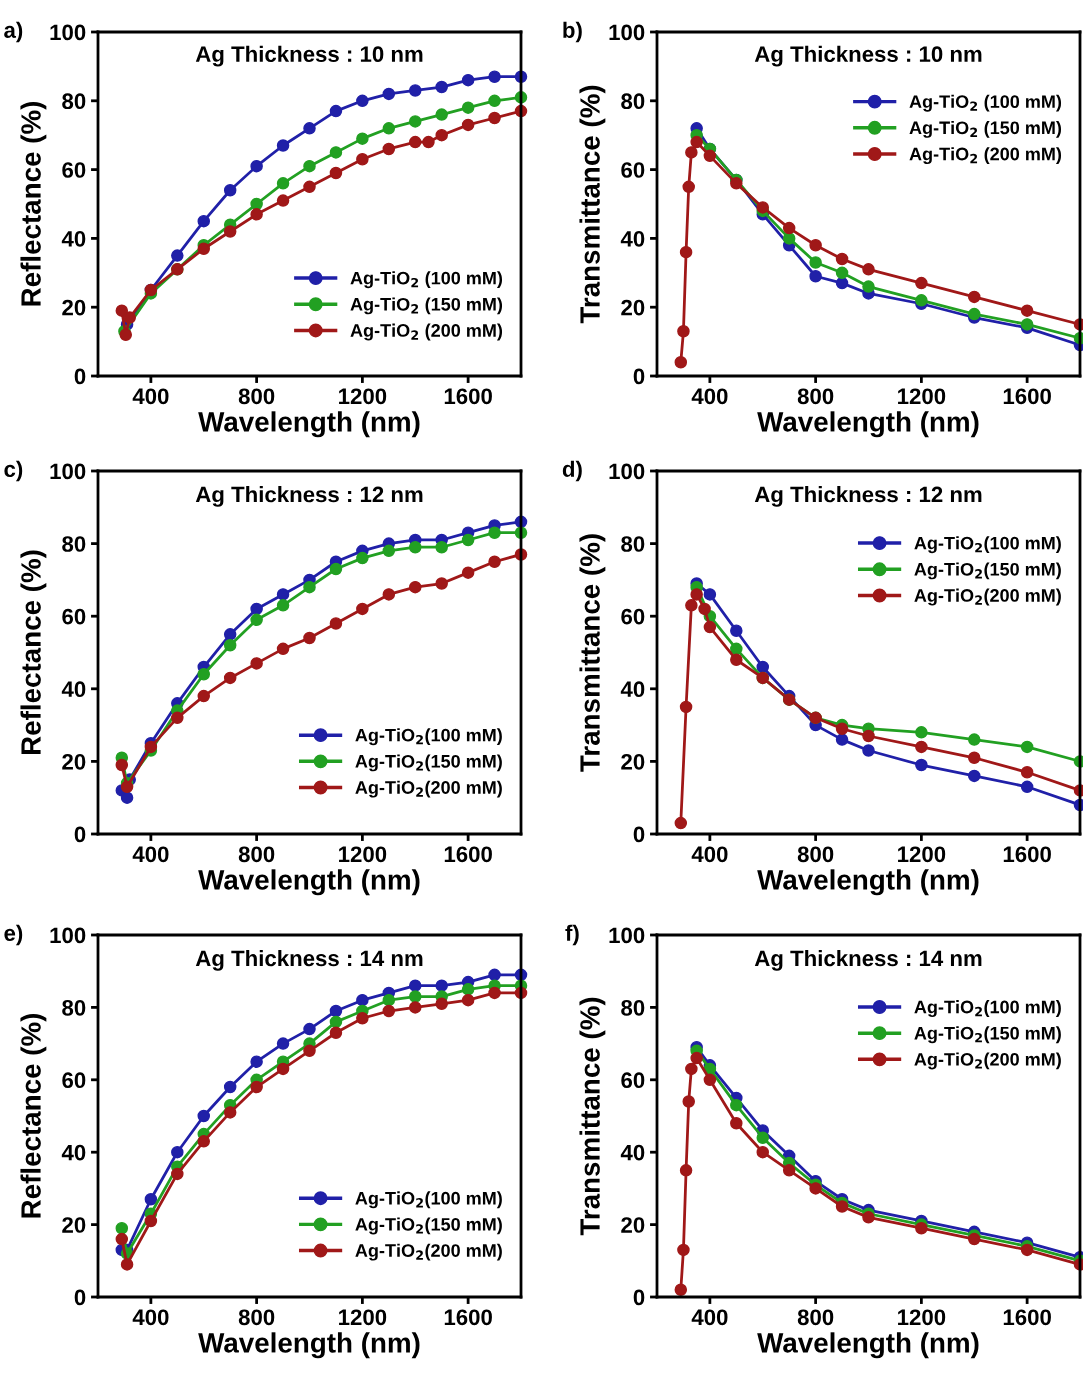 The image size is (1083, 1379). Describe the element at coordinates (13, 935) in the screenshot. I see `text: e)` at that location.